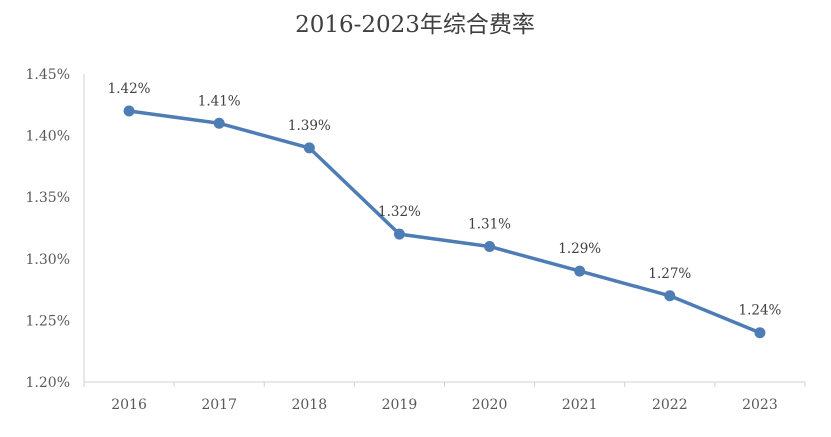  Describe the element at coordinates (48, 321) in the screenshot. I see `y-tick-label: 1.25%` at that location.